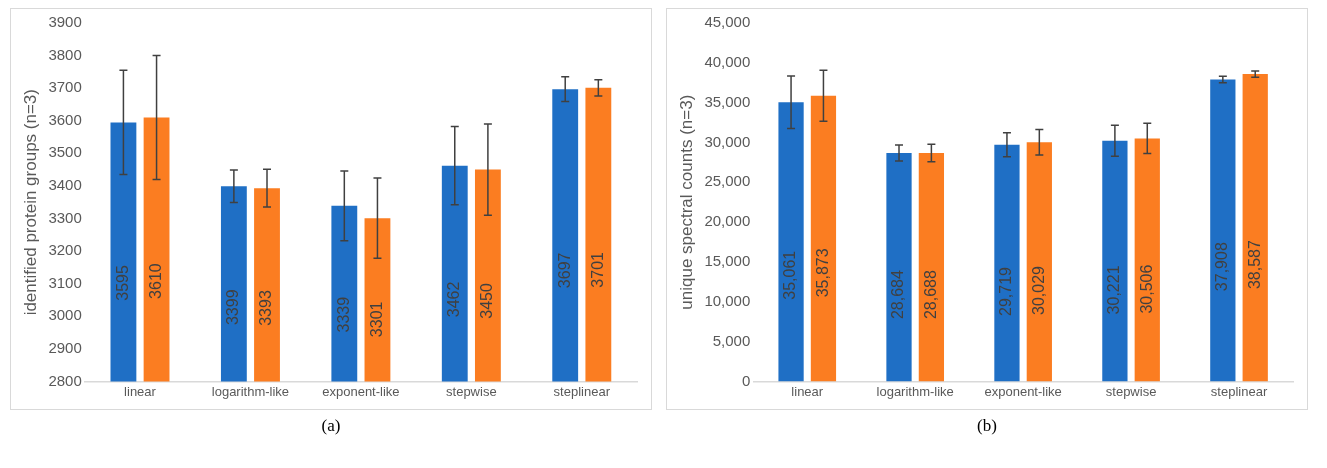  I want to click on data-label: 28,688, so click(930, 295).